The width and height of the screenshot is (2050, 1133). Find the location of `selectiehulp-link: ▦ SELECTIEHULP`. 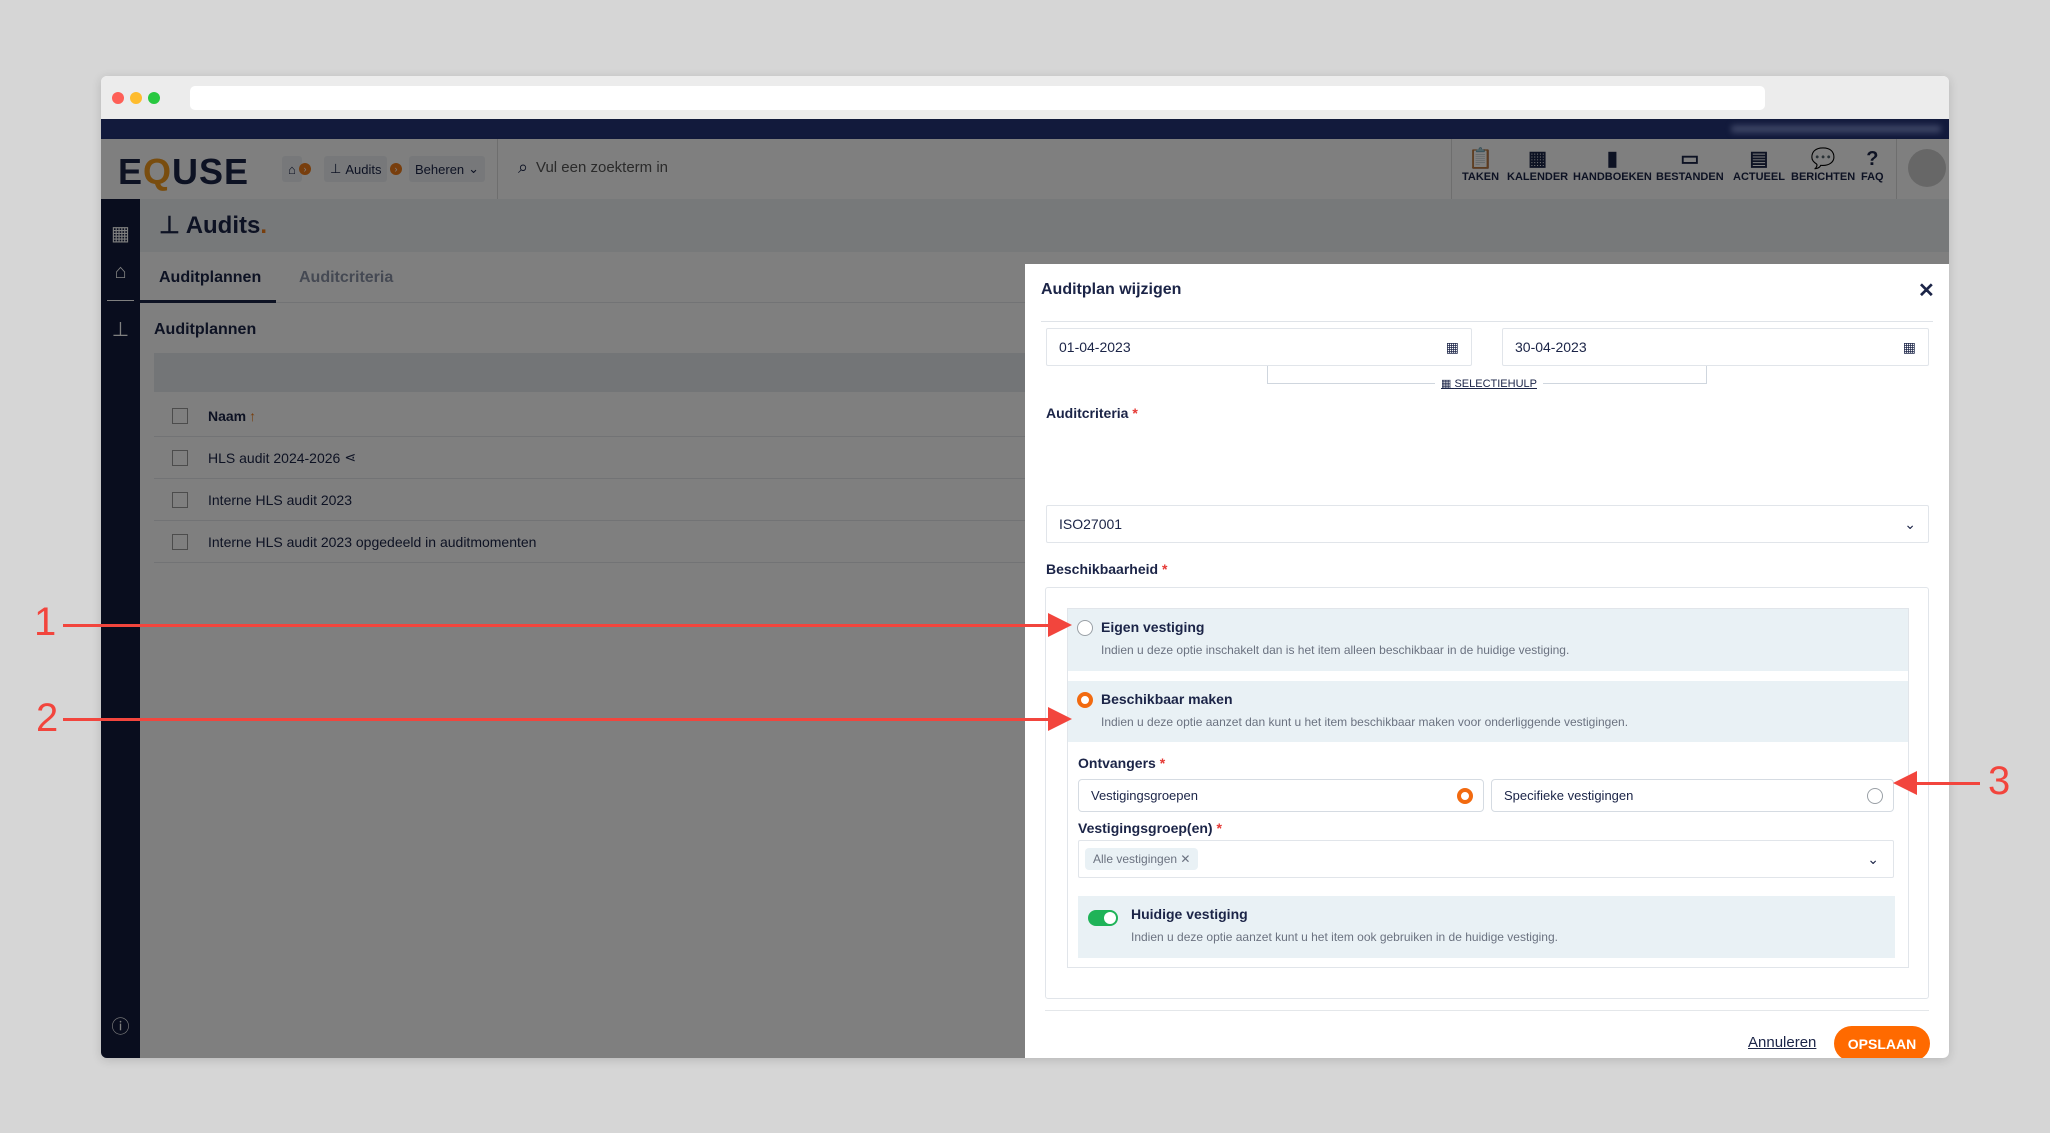

selectiehulp-link: ▦ SELECTIEHULP is located at coordinates (1489, 383).